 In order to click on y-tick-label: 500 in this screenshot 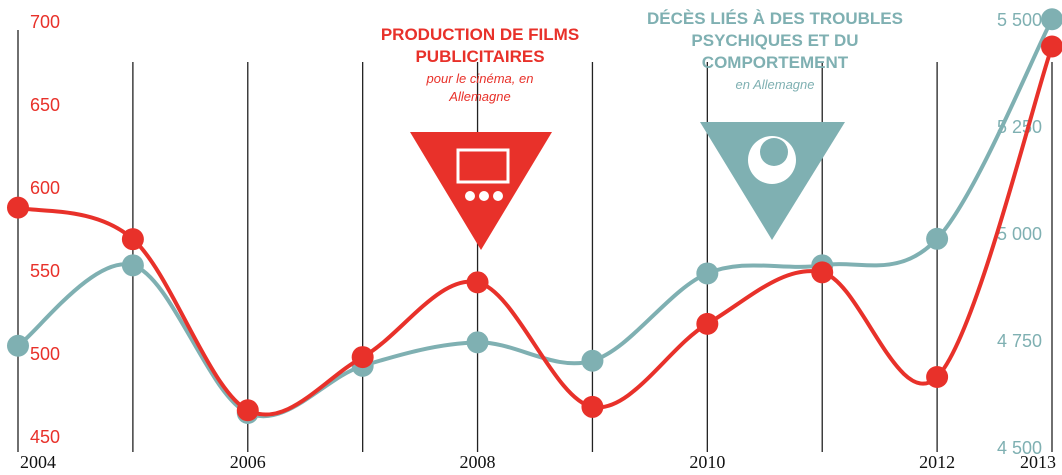, I will do `click(45, 354)`.